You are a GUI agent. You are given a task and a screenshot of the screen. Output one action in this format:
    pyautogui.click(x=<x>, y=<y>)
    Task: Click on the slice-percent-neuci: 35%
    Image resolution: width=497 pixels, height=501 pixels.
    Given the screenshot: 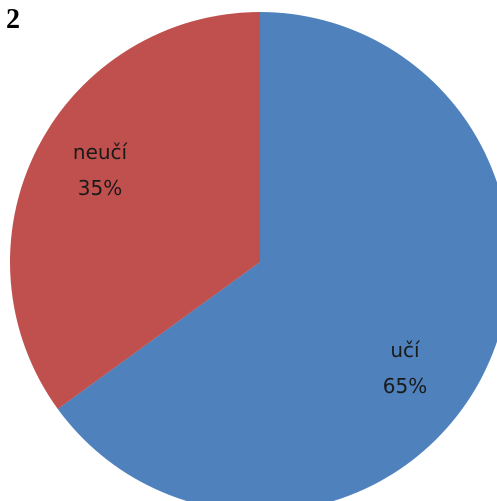 What is the action you would take?
    pyautogui.click(x=100, y=188)
    